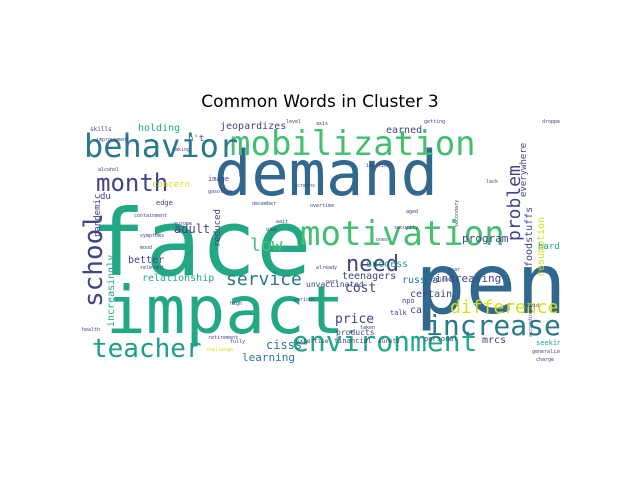  Describe the element at coordinates (441, 339) in the screenshot. I see `word-45: personal` at that location.